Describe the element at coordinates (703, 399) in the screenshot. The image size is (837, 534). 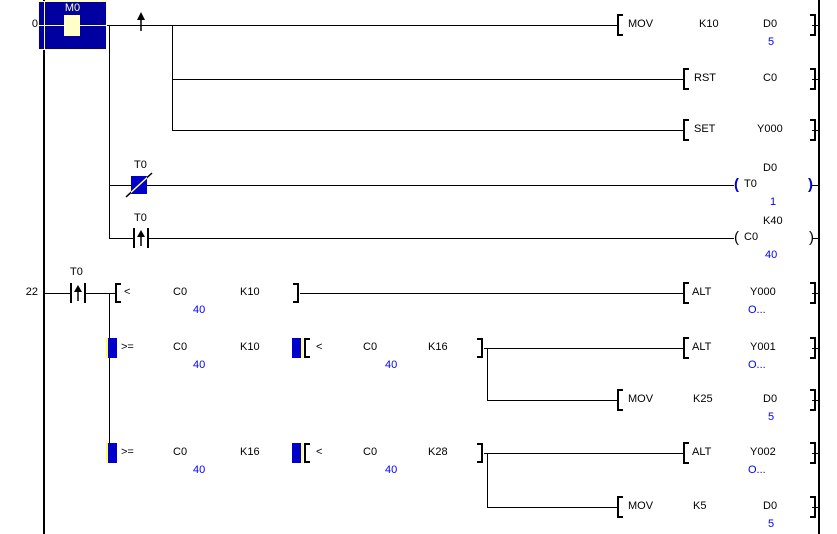
I see `operand-src: K25` at that location.